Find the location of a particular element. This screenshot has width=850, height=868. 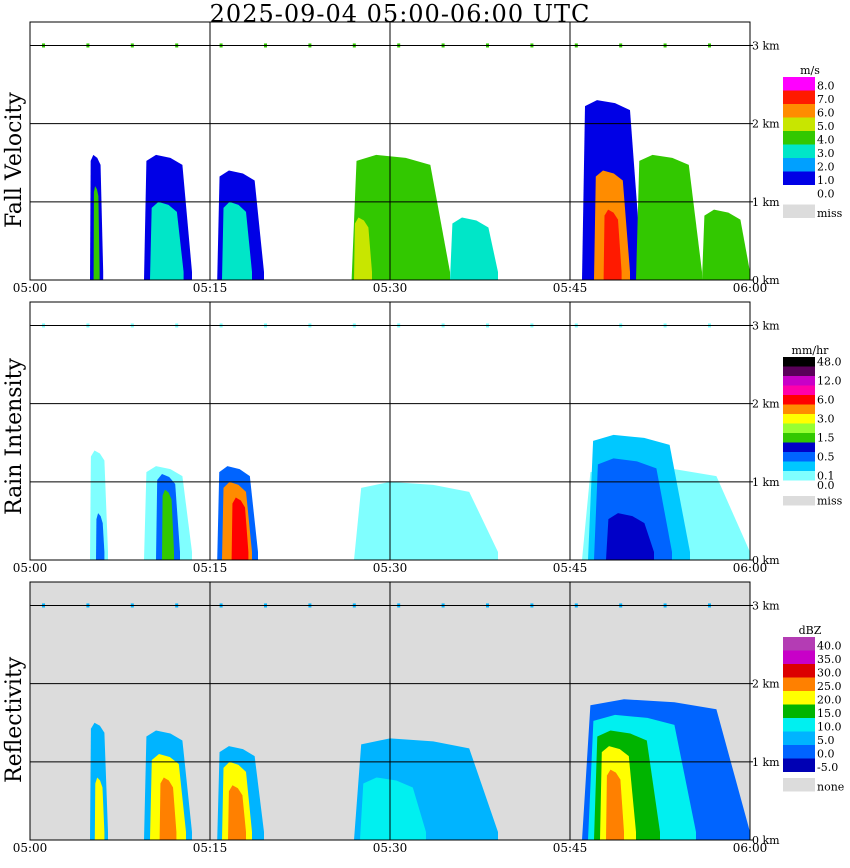

fall-velocity-y-tick-label: 0 km is located at coordinates (766, 280).